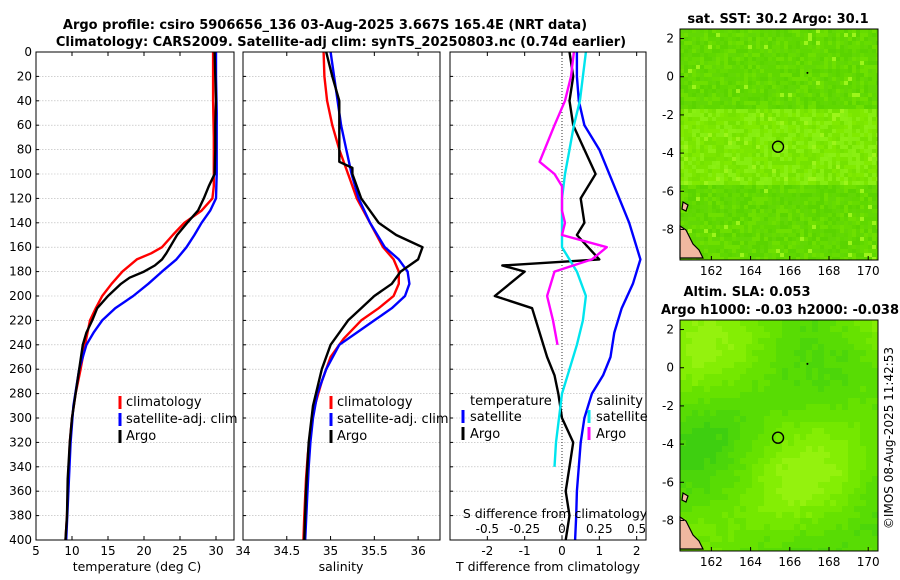  I want to click on legend-label-temp-satellite: satellite, so click(496, 417).